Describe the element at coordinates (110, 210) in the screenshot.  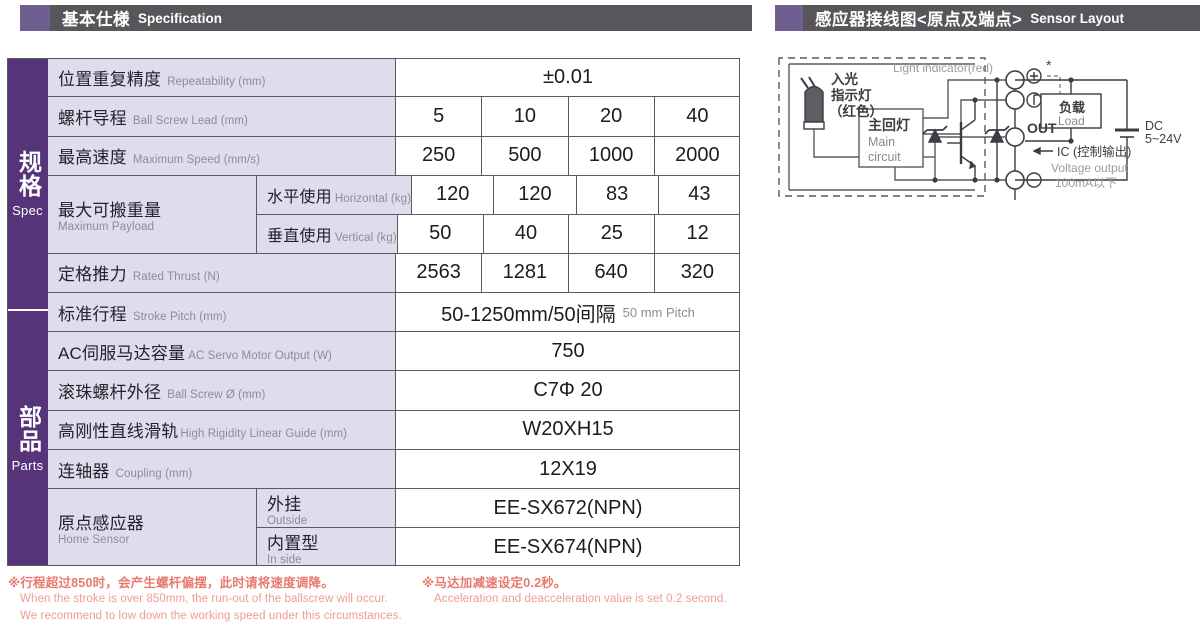
I see `row-label-cn: 最大可搬重量` at that location.